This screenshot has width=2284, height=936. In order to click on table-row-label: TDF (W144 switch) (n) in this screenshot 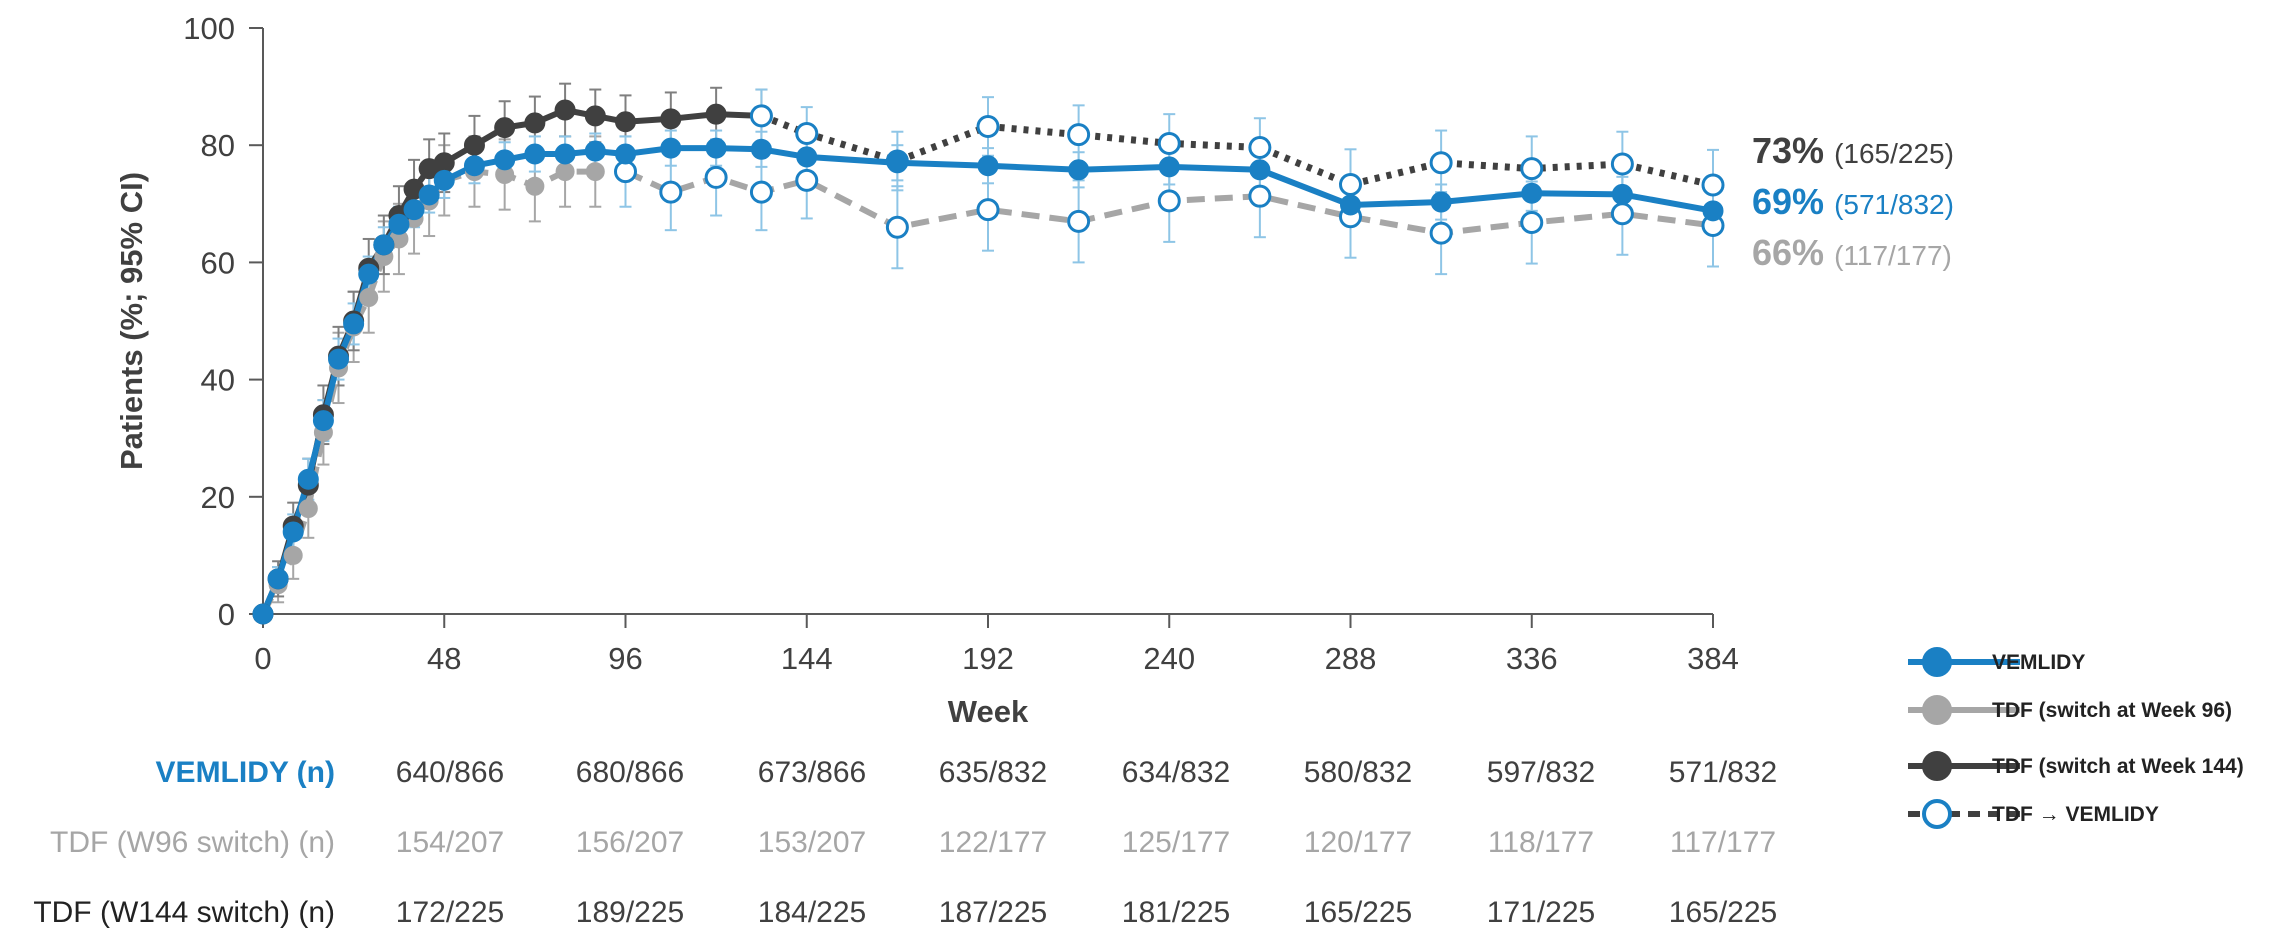, I will do `click(184, 912)`.